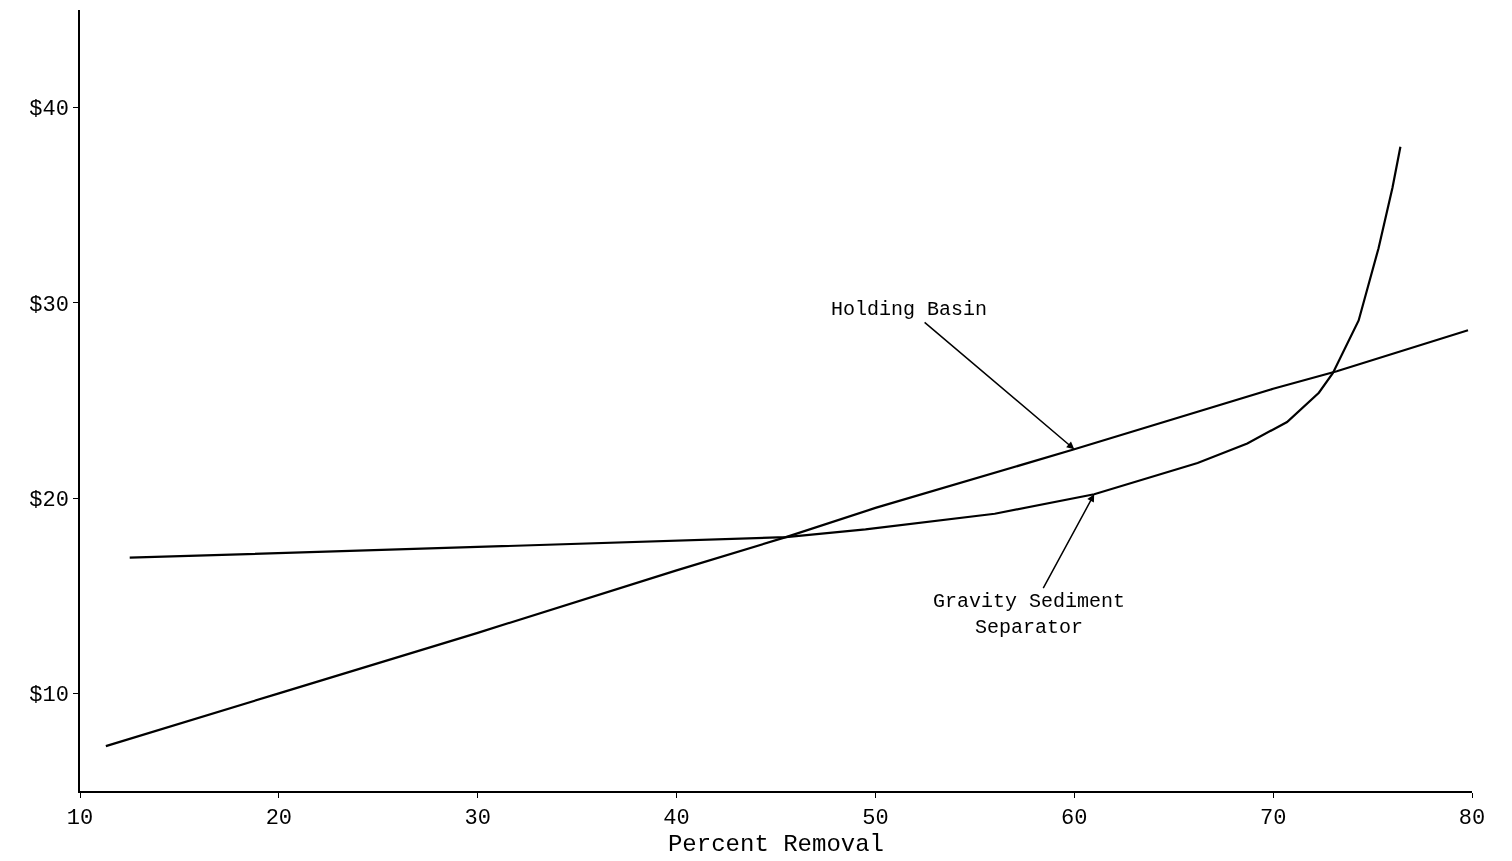 The width and height of the screenshot is (1512, 861). I want to click on annotation: Gravity Sediment Separator, so click(1029, 614).